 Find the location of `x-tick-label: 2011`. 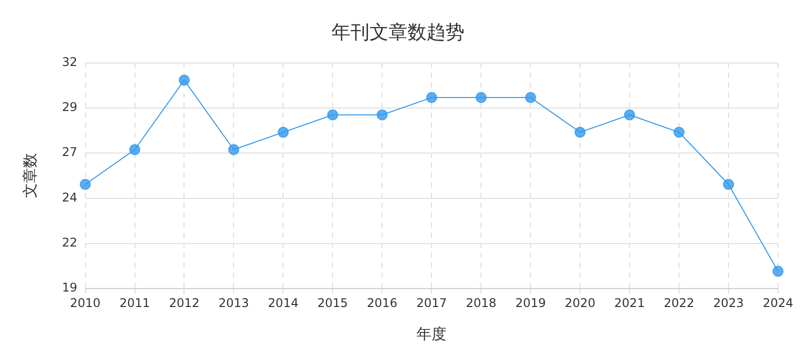

x-tick-label: 2011 is located at coordinates (134, 303).